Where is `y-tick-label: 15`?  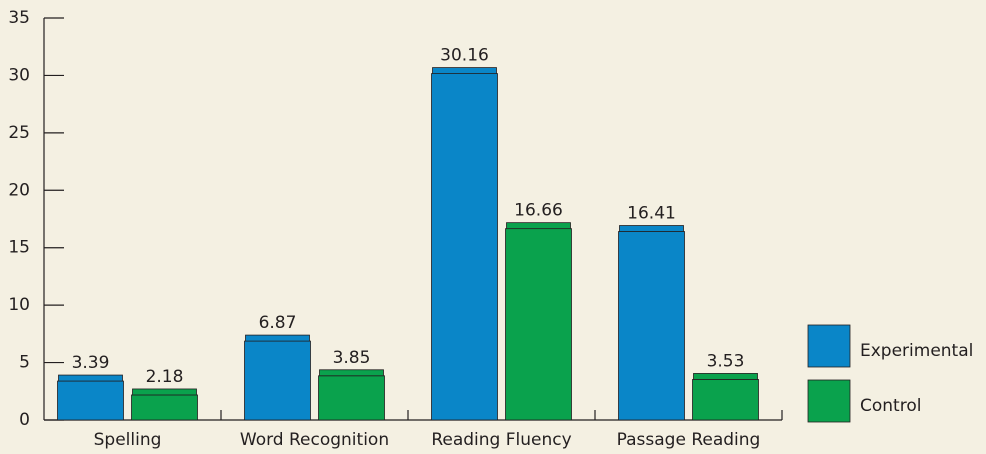
y-tick-label: 15 is located at coordinates (19, 248).